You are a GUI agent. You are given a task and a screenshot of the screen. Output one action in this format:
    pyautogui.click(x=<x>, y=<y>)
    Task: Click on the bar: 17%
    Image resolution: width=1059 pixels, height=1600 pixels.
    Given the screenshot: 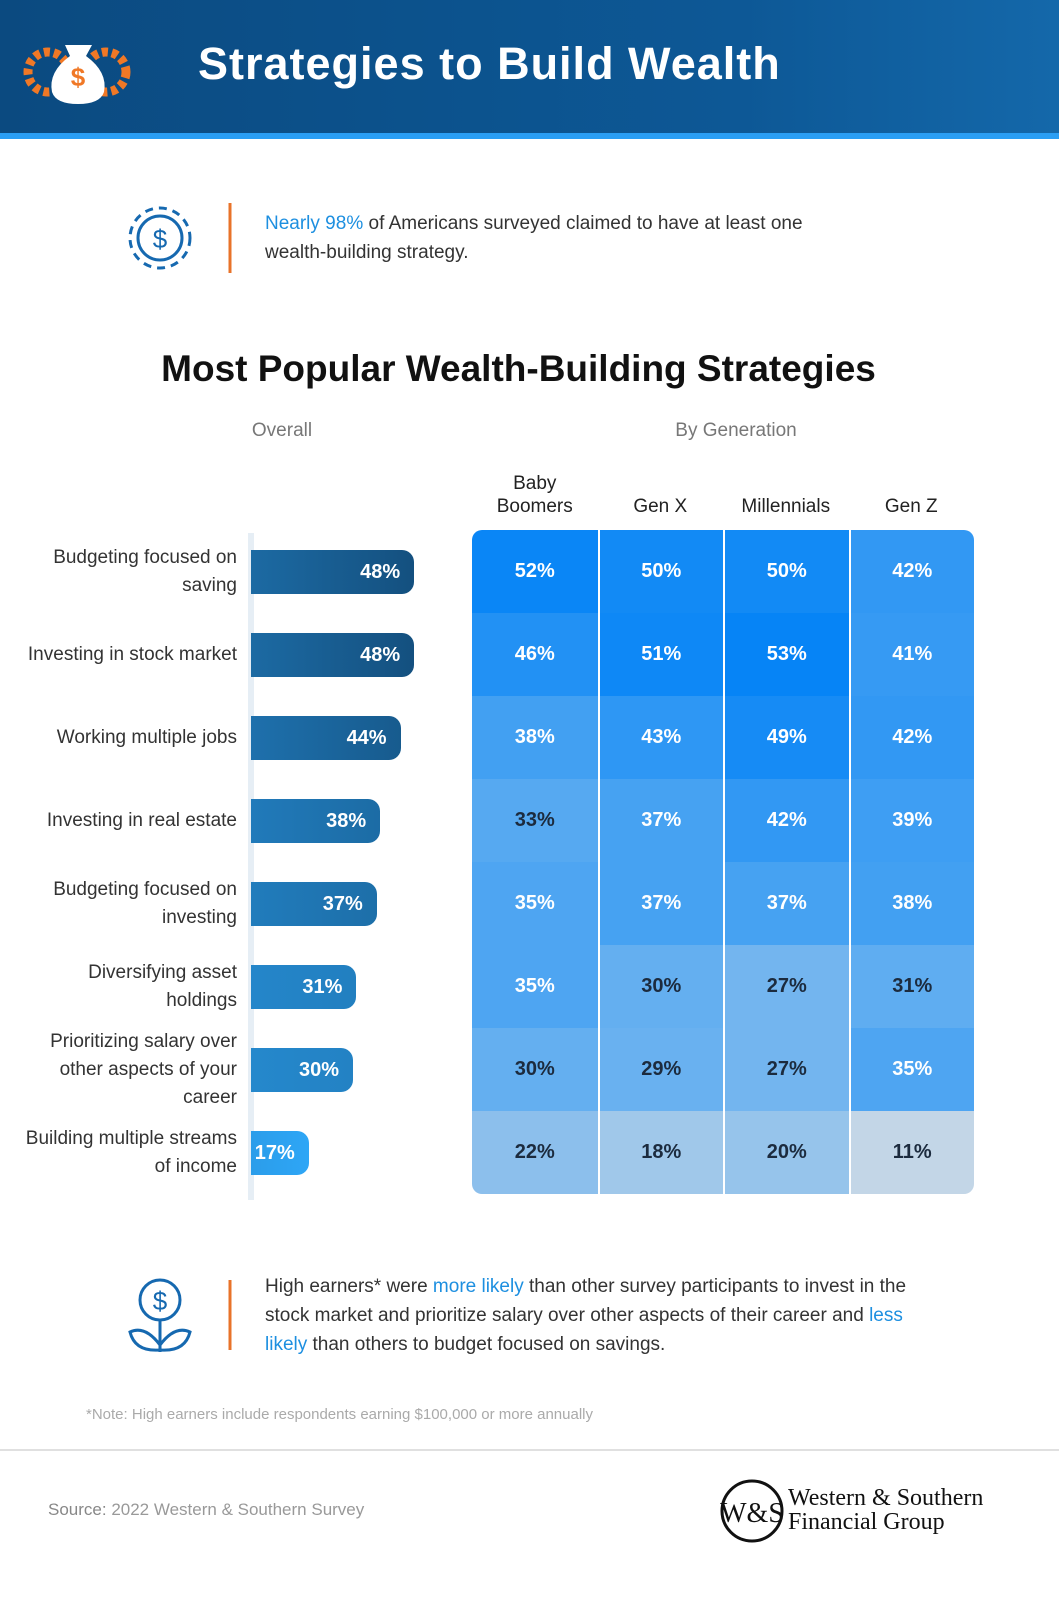 What is the action you would take?
    pyautogui.click(x=280, y=1153)
    